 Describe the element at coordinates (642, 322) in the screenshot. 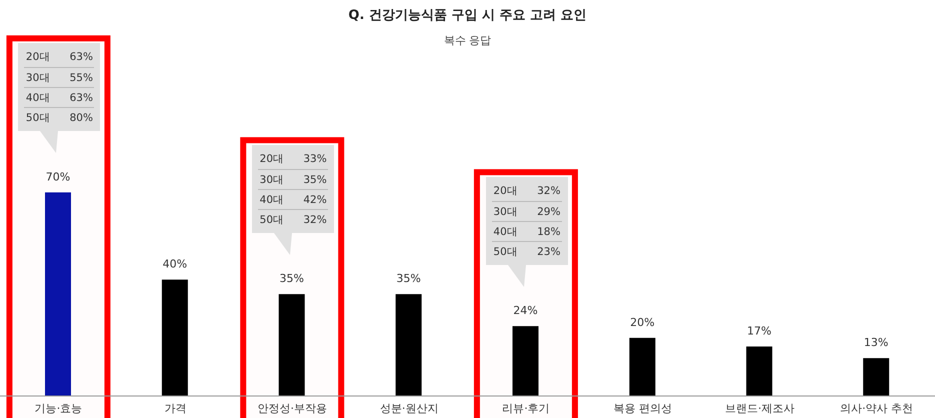

I see `data-label: 20%` at that location.